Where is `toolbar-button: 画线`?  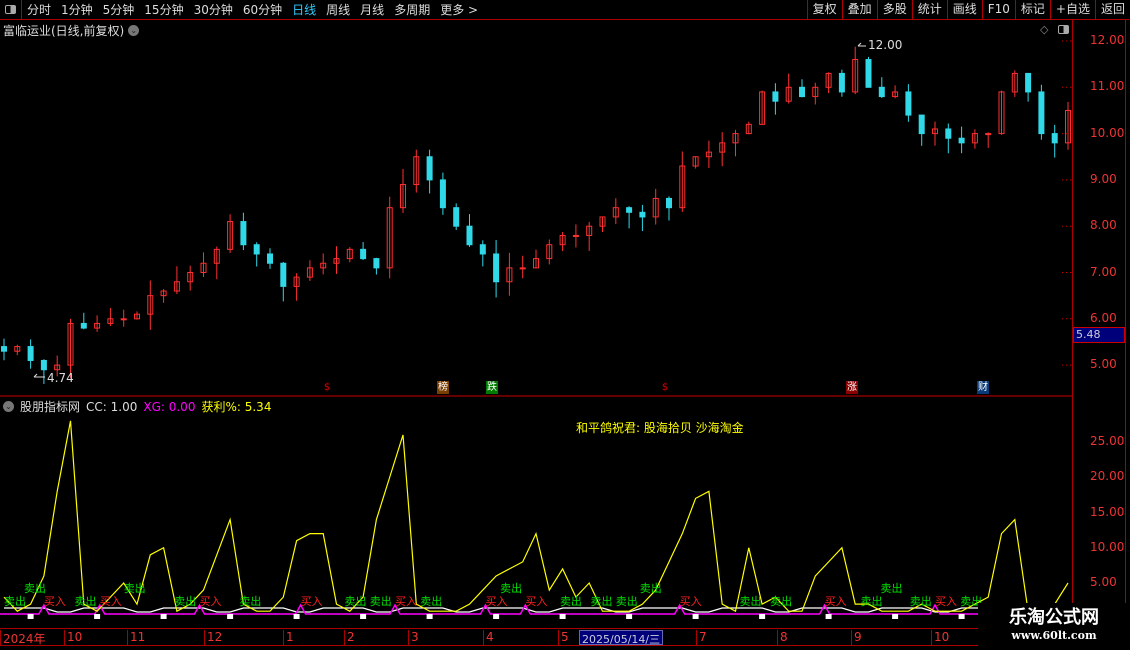 toolbar-button: 画线 is located at coordinates (964, 10).